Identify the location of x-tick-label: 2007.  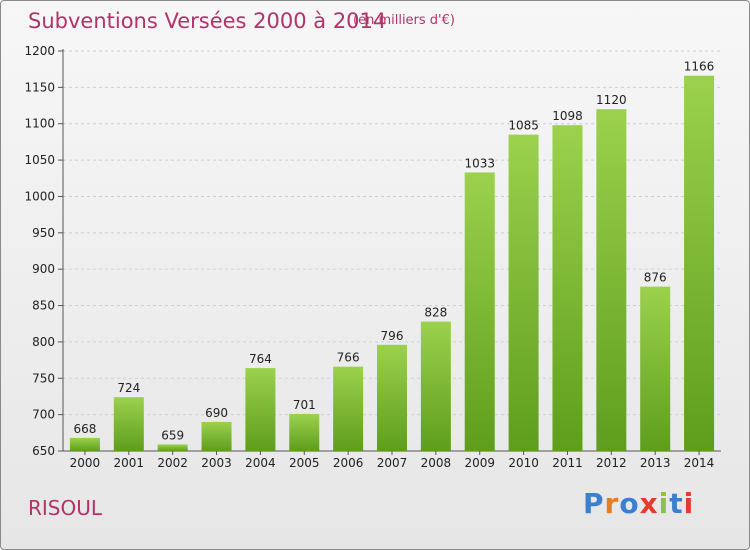
(392, 463).